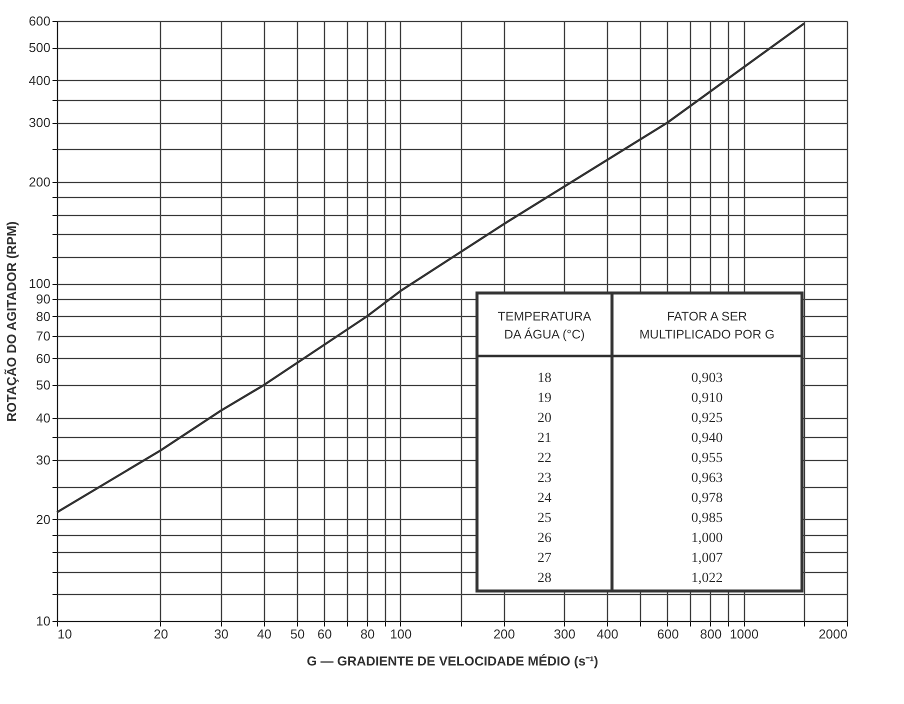 The height and width of the screenshot is (704, 904). I want to click on annotation: 23, so click(545, 478).